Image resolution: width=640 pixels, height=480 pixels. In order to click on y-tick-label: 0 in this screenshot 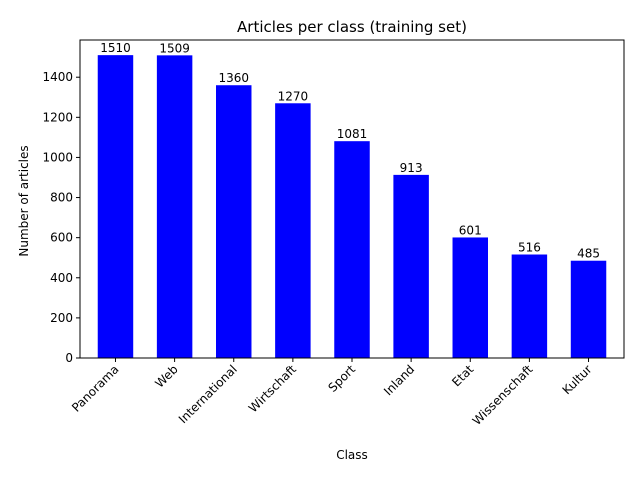, I will do `click(69, 358)`.